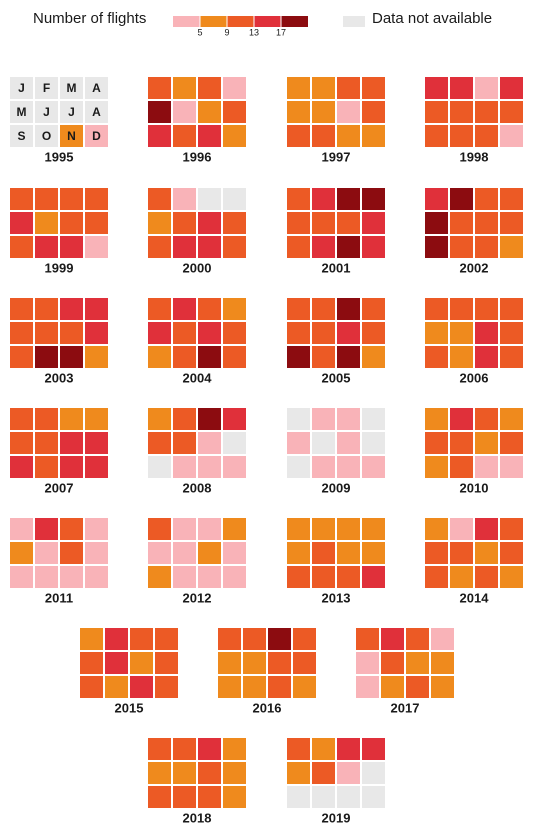  Describe the element at coordinates (59, 377) in the screenshot. I see `year-label: 2003` at that location.